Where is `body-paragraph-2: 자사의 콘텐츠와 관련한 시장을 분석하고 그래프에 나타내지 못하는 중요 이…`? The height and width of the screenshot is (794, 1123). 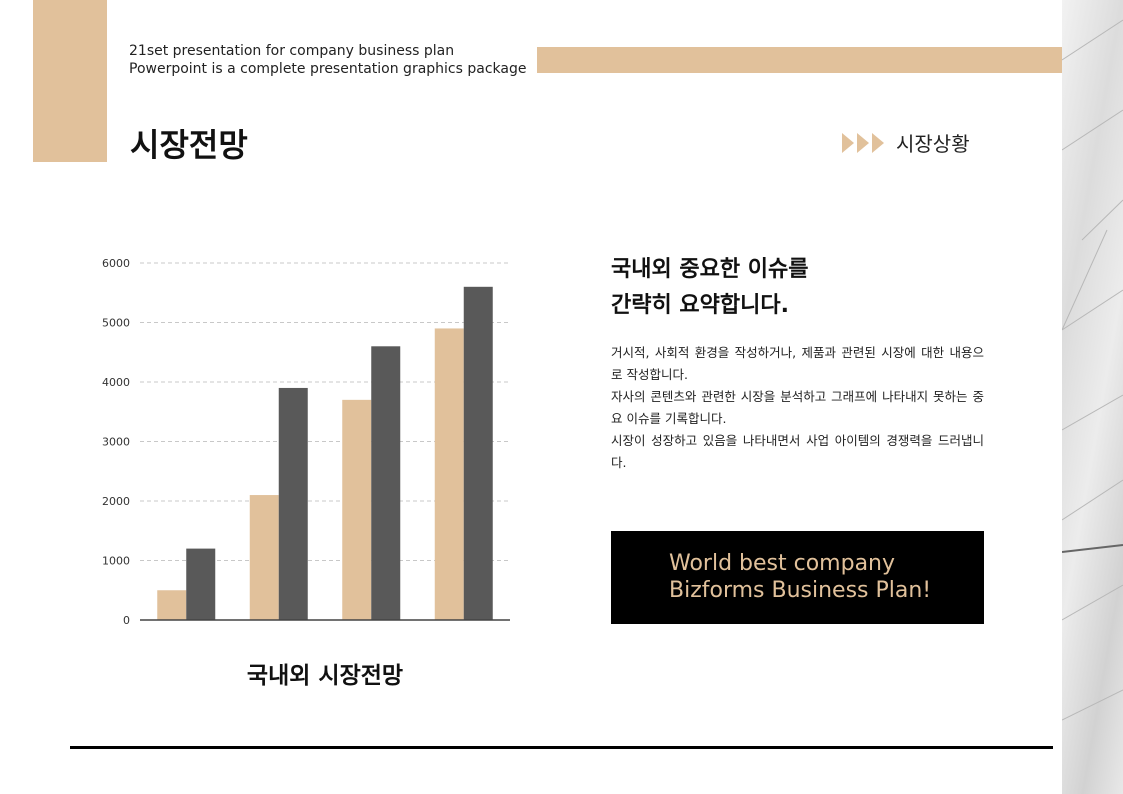
body-paragraph-2: 자사의 콘텐츠와 관련한 시장을 분석하고 그래프에 나타내지 못하는 중요 이… is located at coordinates (797, 407).